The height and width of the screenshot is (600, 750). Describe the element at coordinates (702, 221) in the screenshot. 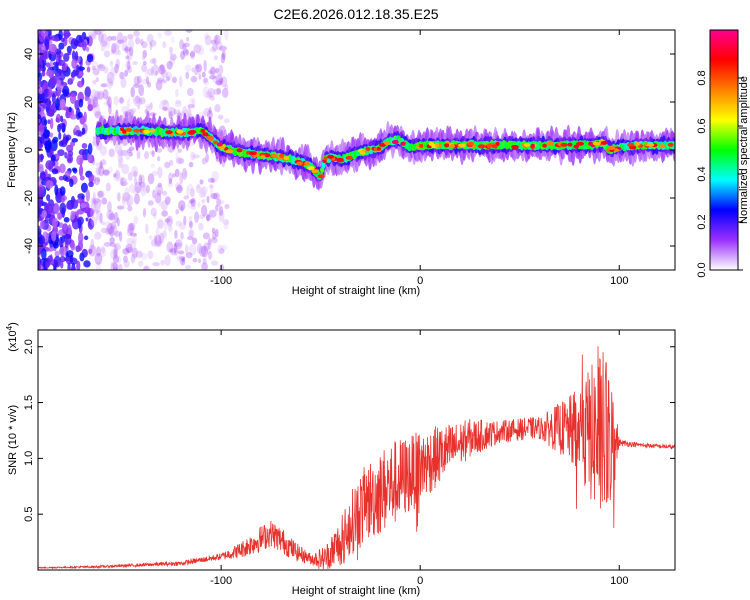

I see `colorbar-tick-label: 0.2` at that location.